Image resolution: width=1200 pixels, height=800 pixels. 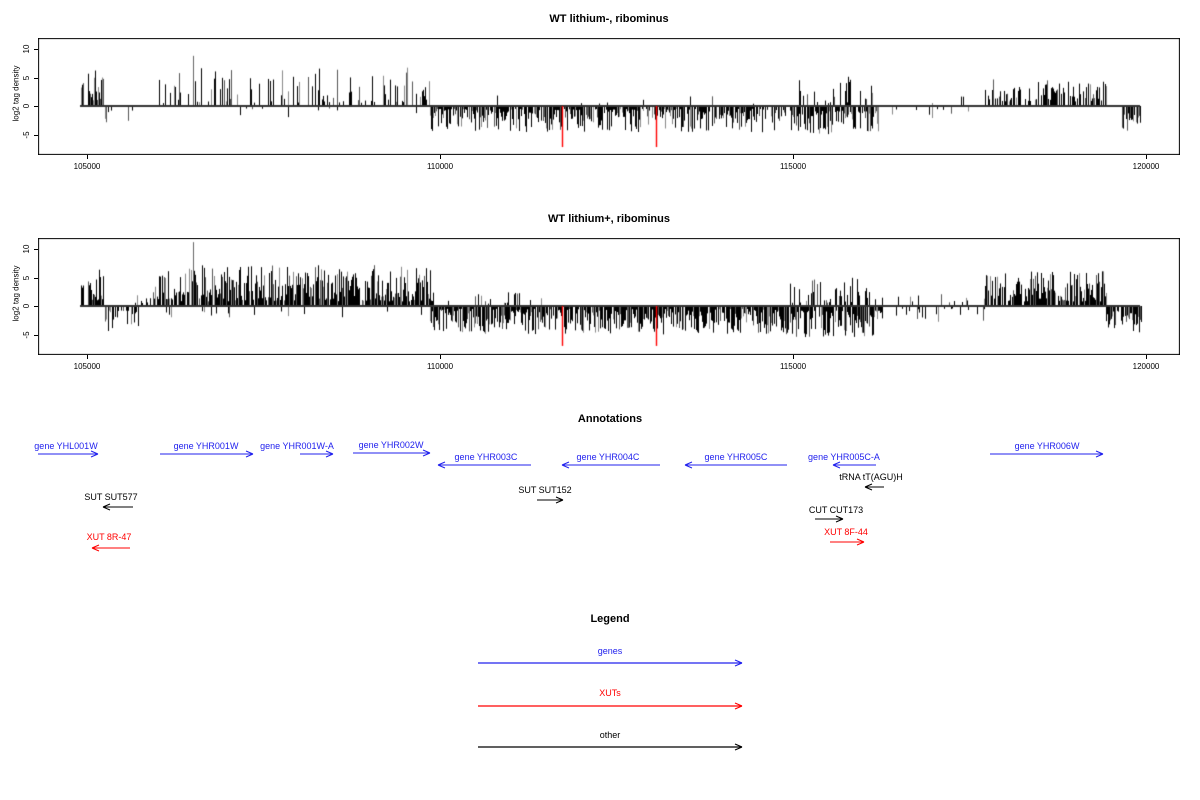 I want to click on gene-annotation-label: gene YHR003C, so click(x=486, y=457).